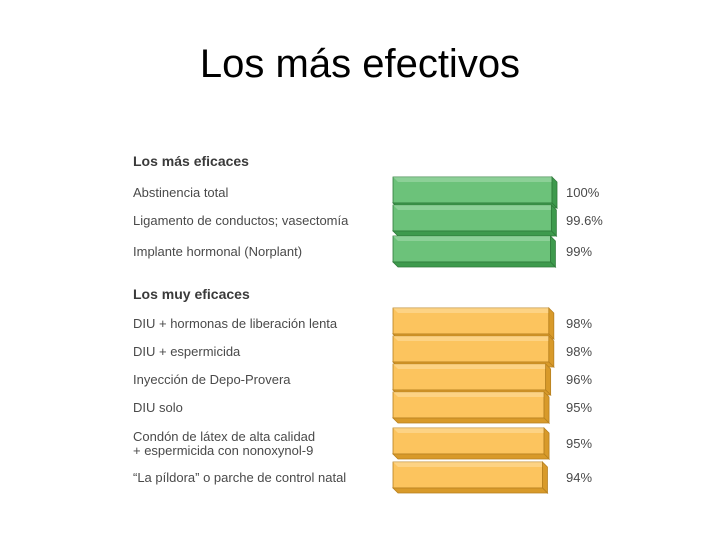 This screenshot has width=720, height=540. Describe the element at coordinates (583, 192) in the screenshot. I see `bar-value-label: 100%` at that location.